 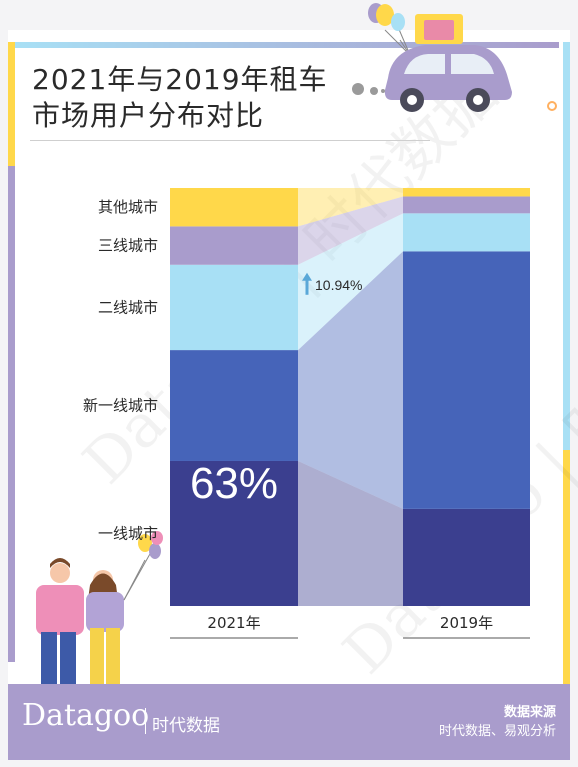 What do you see at coordinates (389, 29) in the screenshot?
I see `balloon-icon` at bounding box center [389, 29].